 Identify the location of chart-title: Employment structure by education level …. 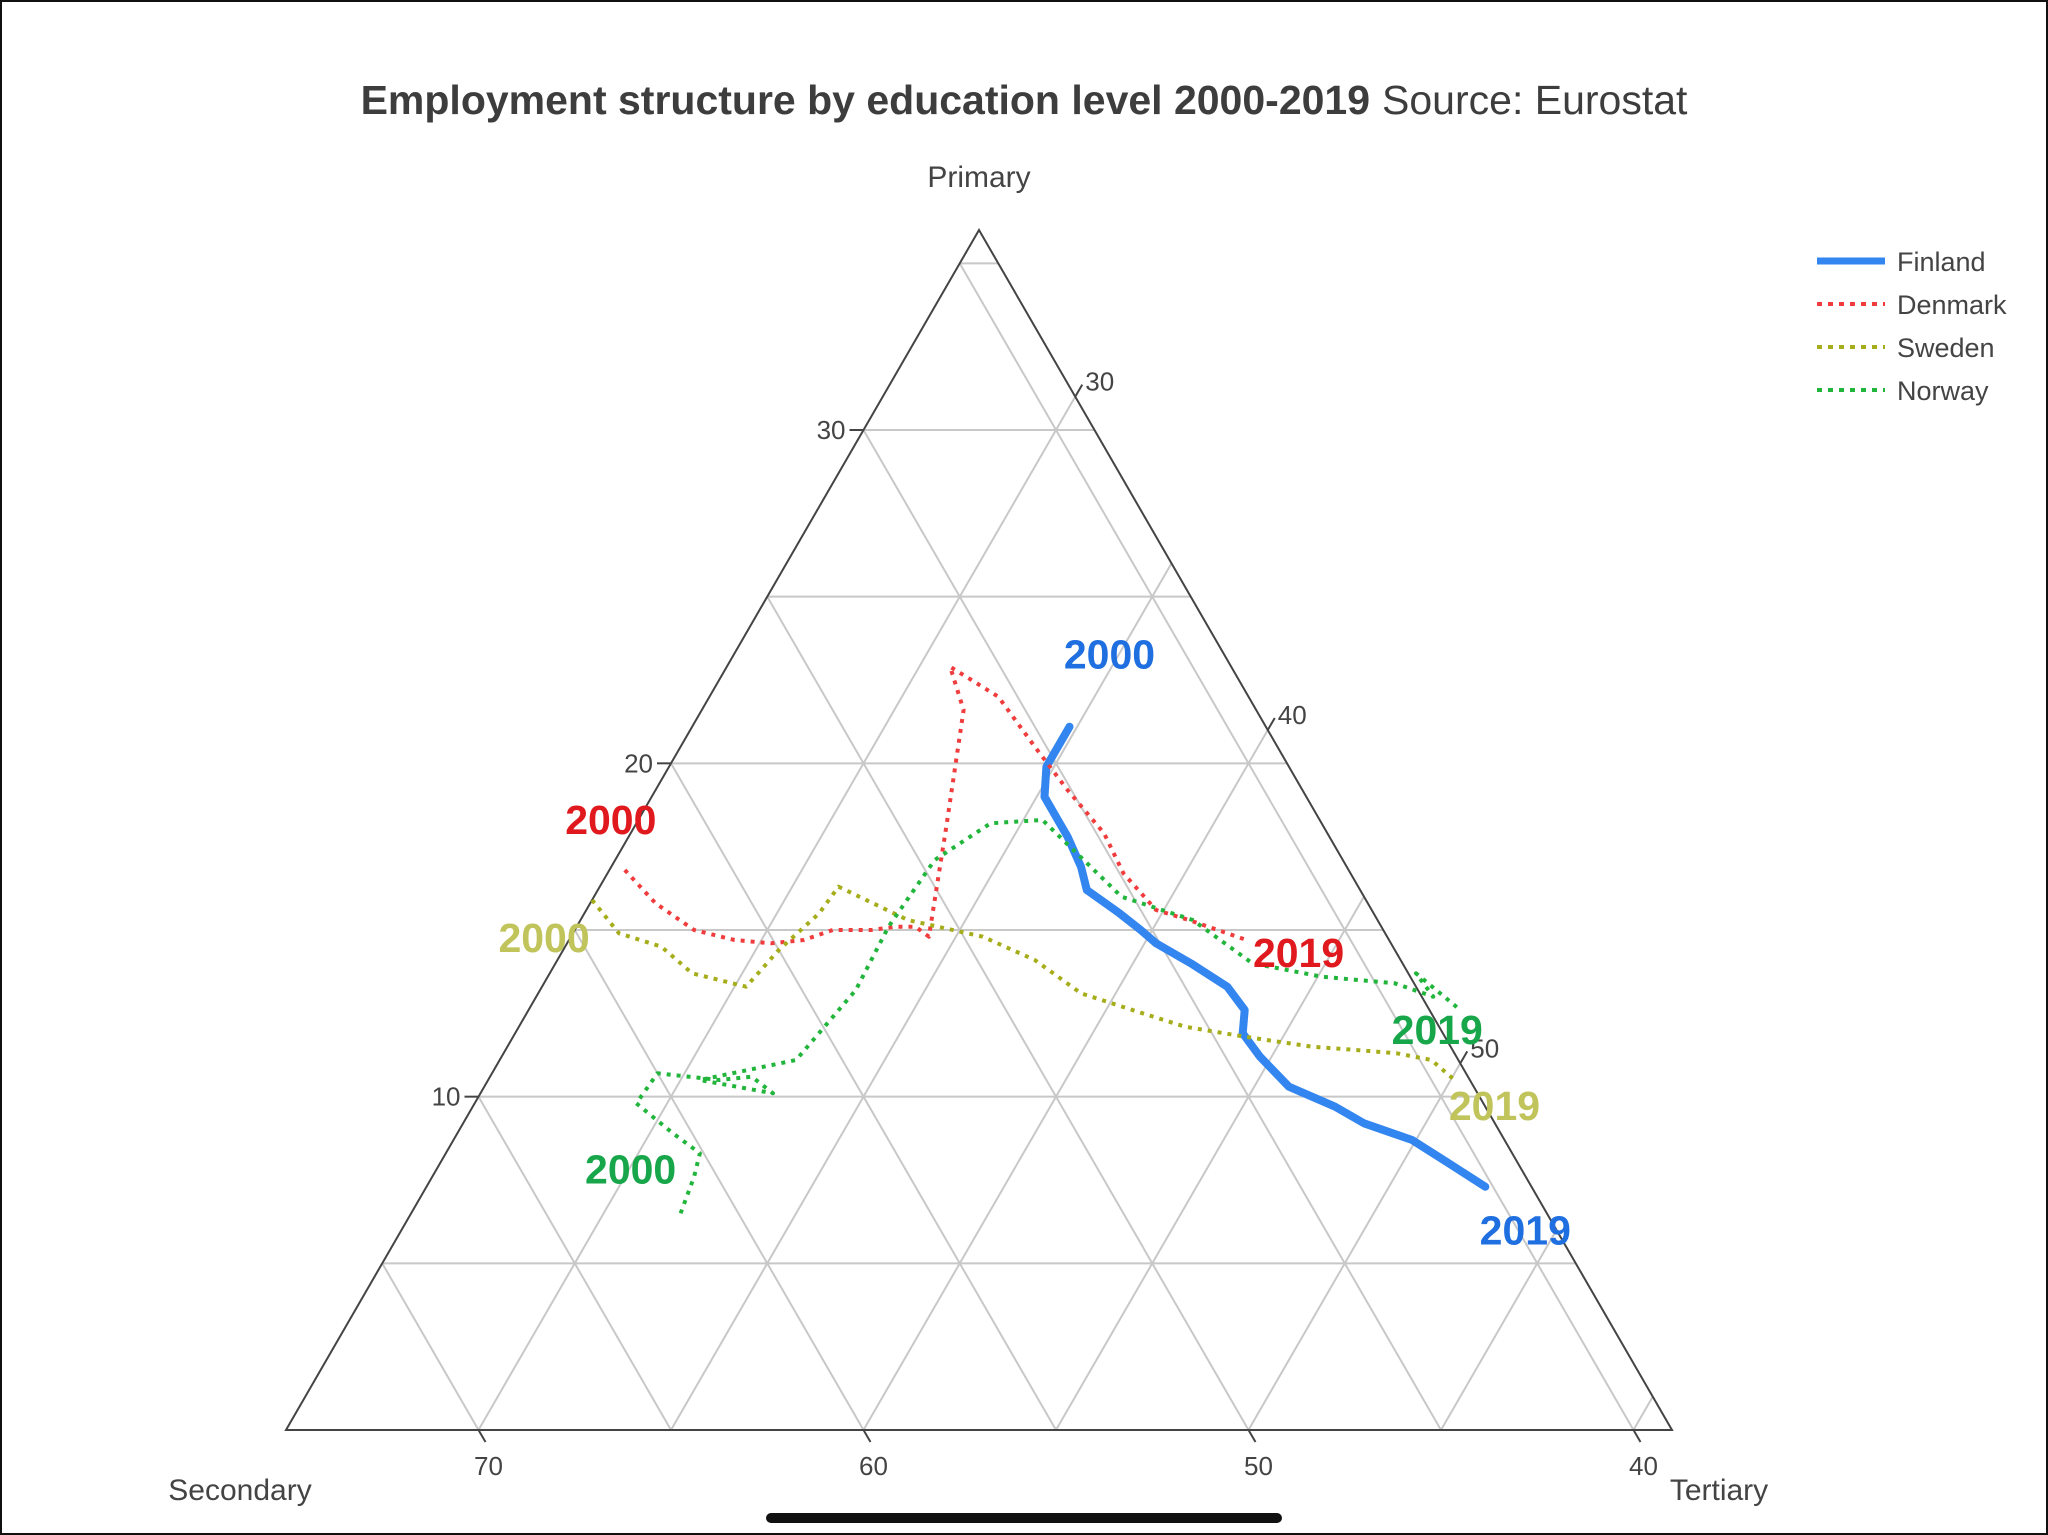
(1024, 100).